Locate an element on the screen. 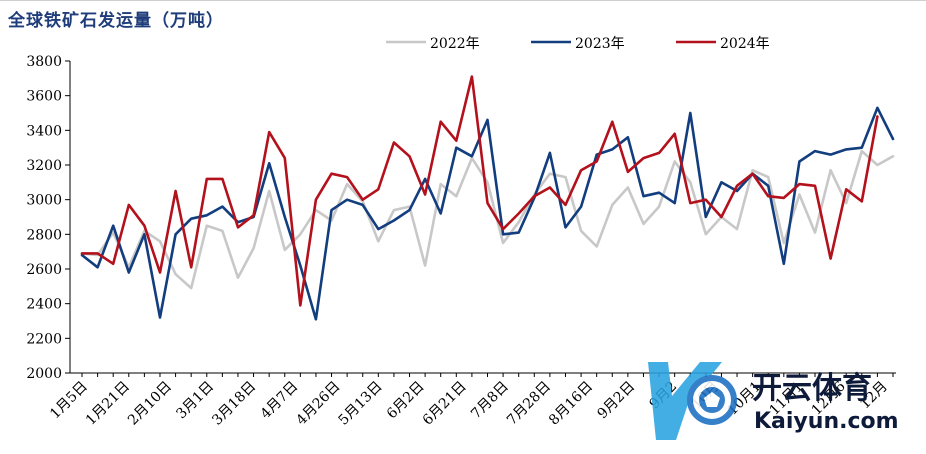 This screenshot has width=926, height=454. y-tick-label: 2200 is located at coordinates (44, 339).